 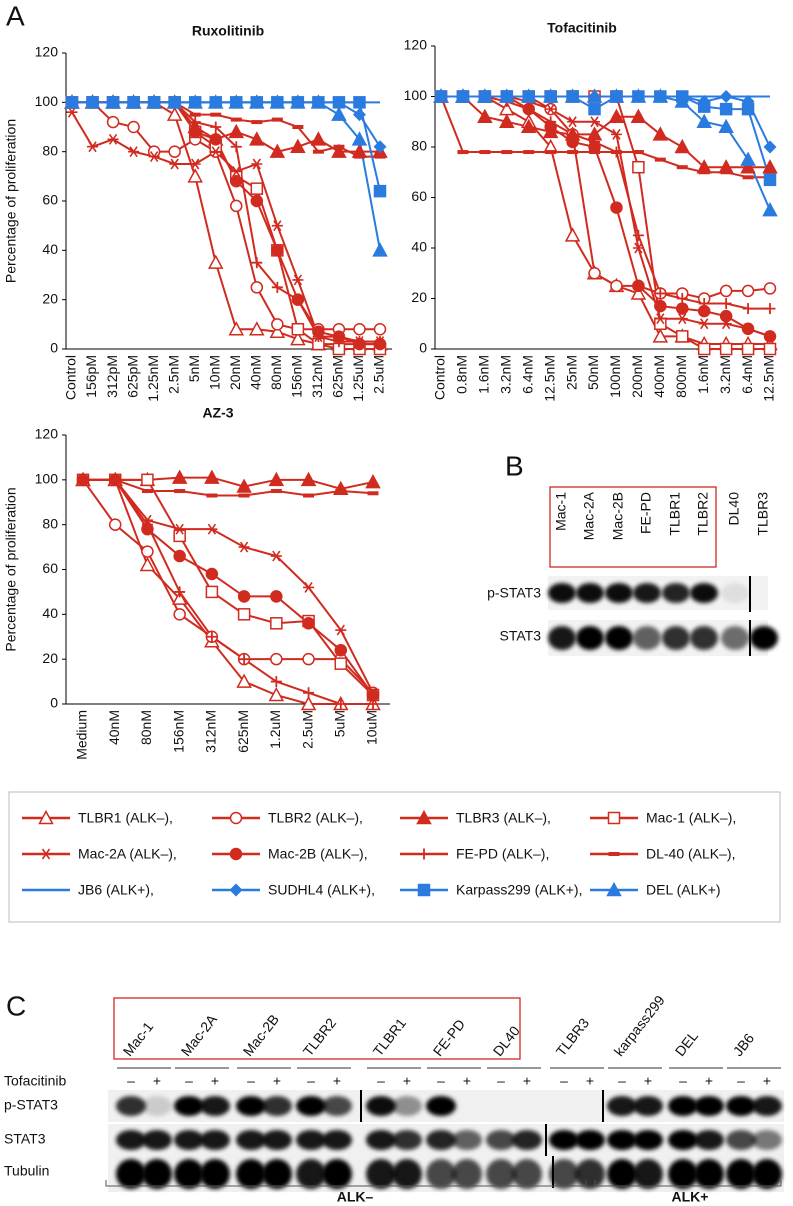 What do you see at coordinates (514, 465) in the screenshot?
I see `panel-label: B` at bounding box center [514, 465].